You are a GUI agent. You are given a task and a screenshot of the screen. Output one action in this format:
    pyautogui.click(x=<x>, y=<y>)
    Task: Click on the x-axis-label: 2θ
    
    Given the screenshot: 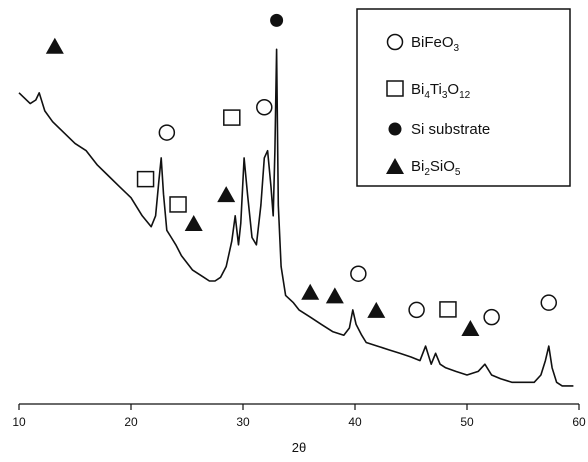 What is the action you would take?
    pyautogui.click(x=299, y=447)
    